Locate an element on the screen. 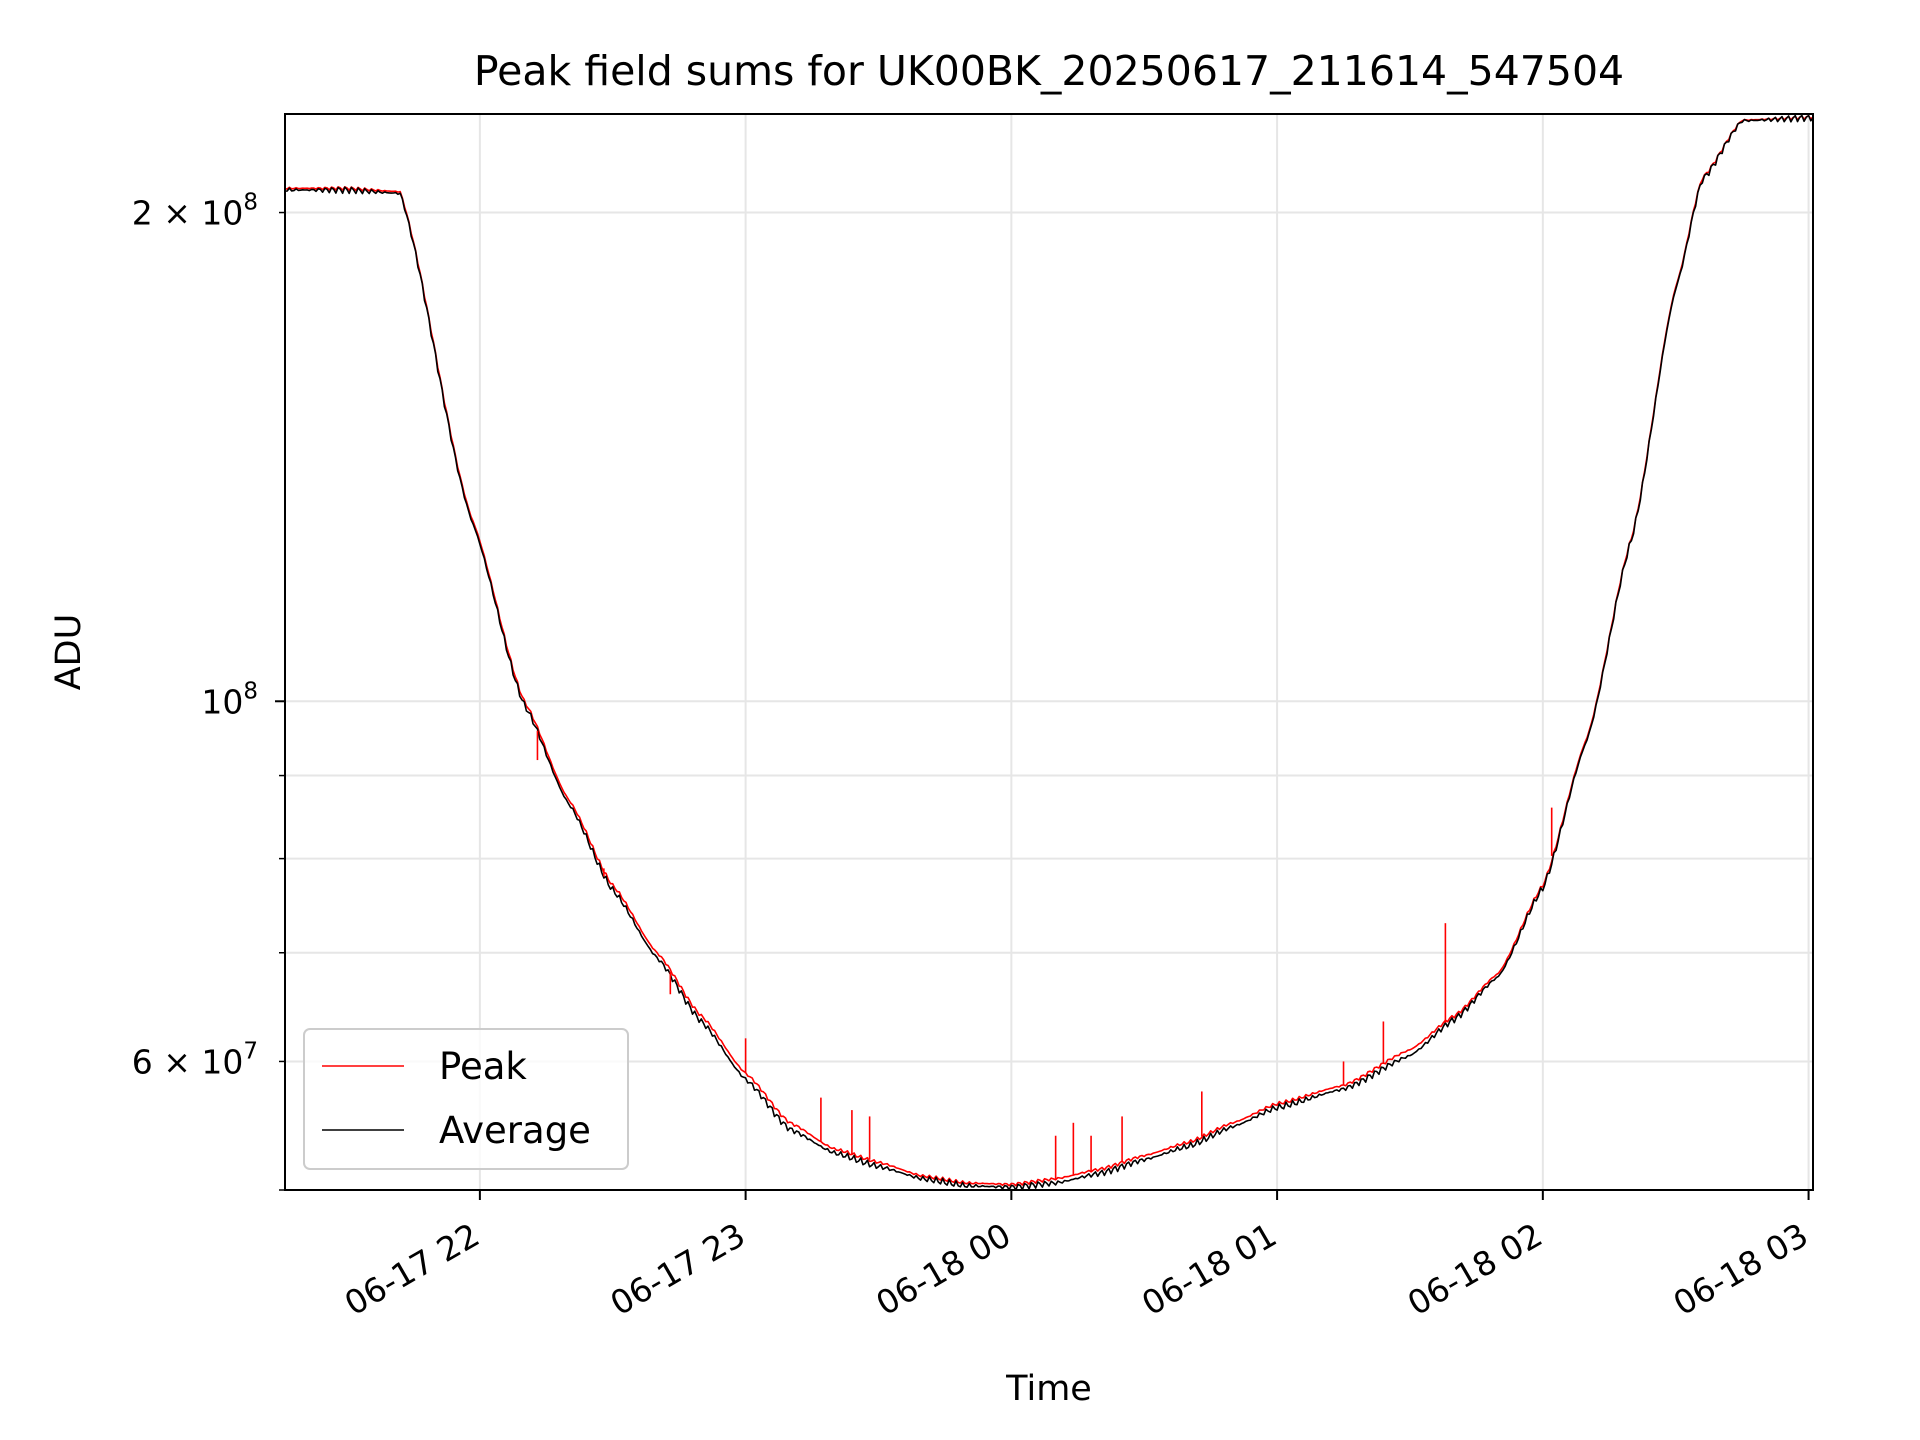 The image size is (1920, 1440). legend: Peak Average is located at coordinates (466, 1099).